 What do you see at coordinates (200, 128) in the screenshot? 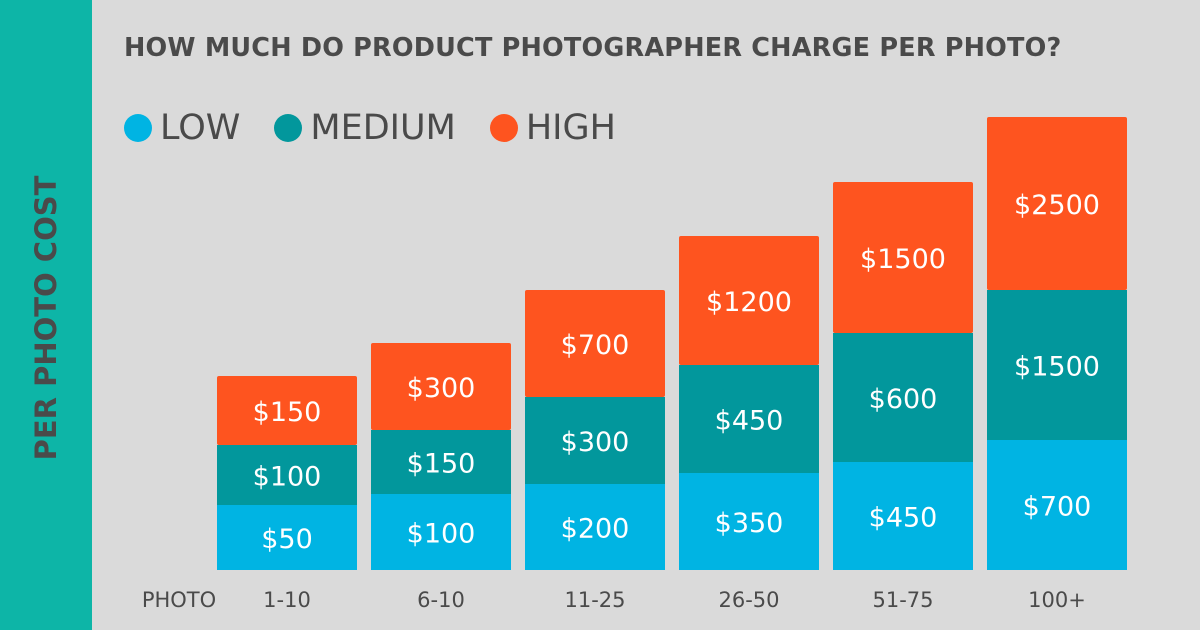
I see `legend-label: LOW` at bounding box center [200, 128].